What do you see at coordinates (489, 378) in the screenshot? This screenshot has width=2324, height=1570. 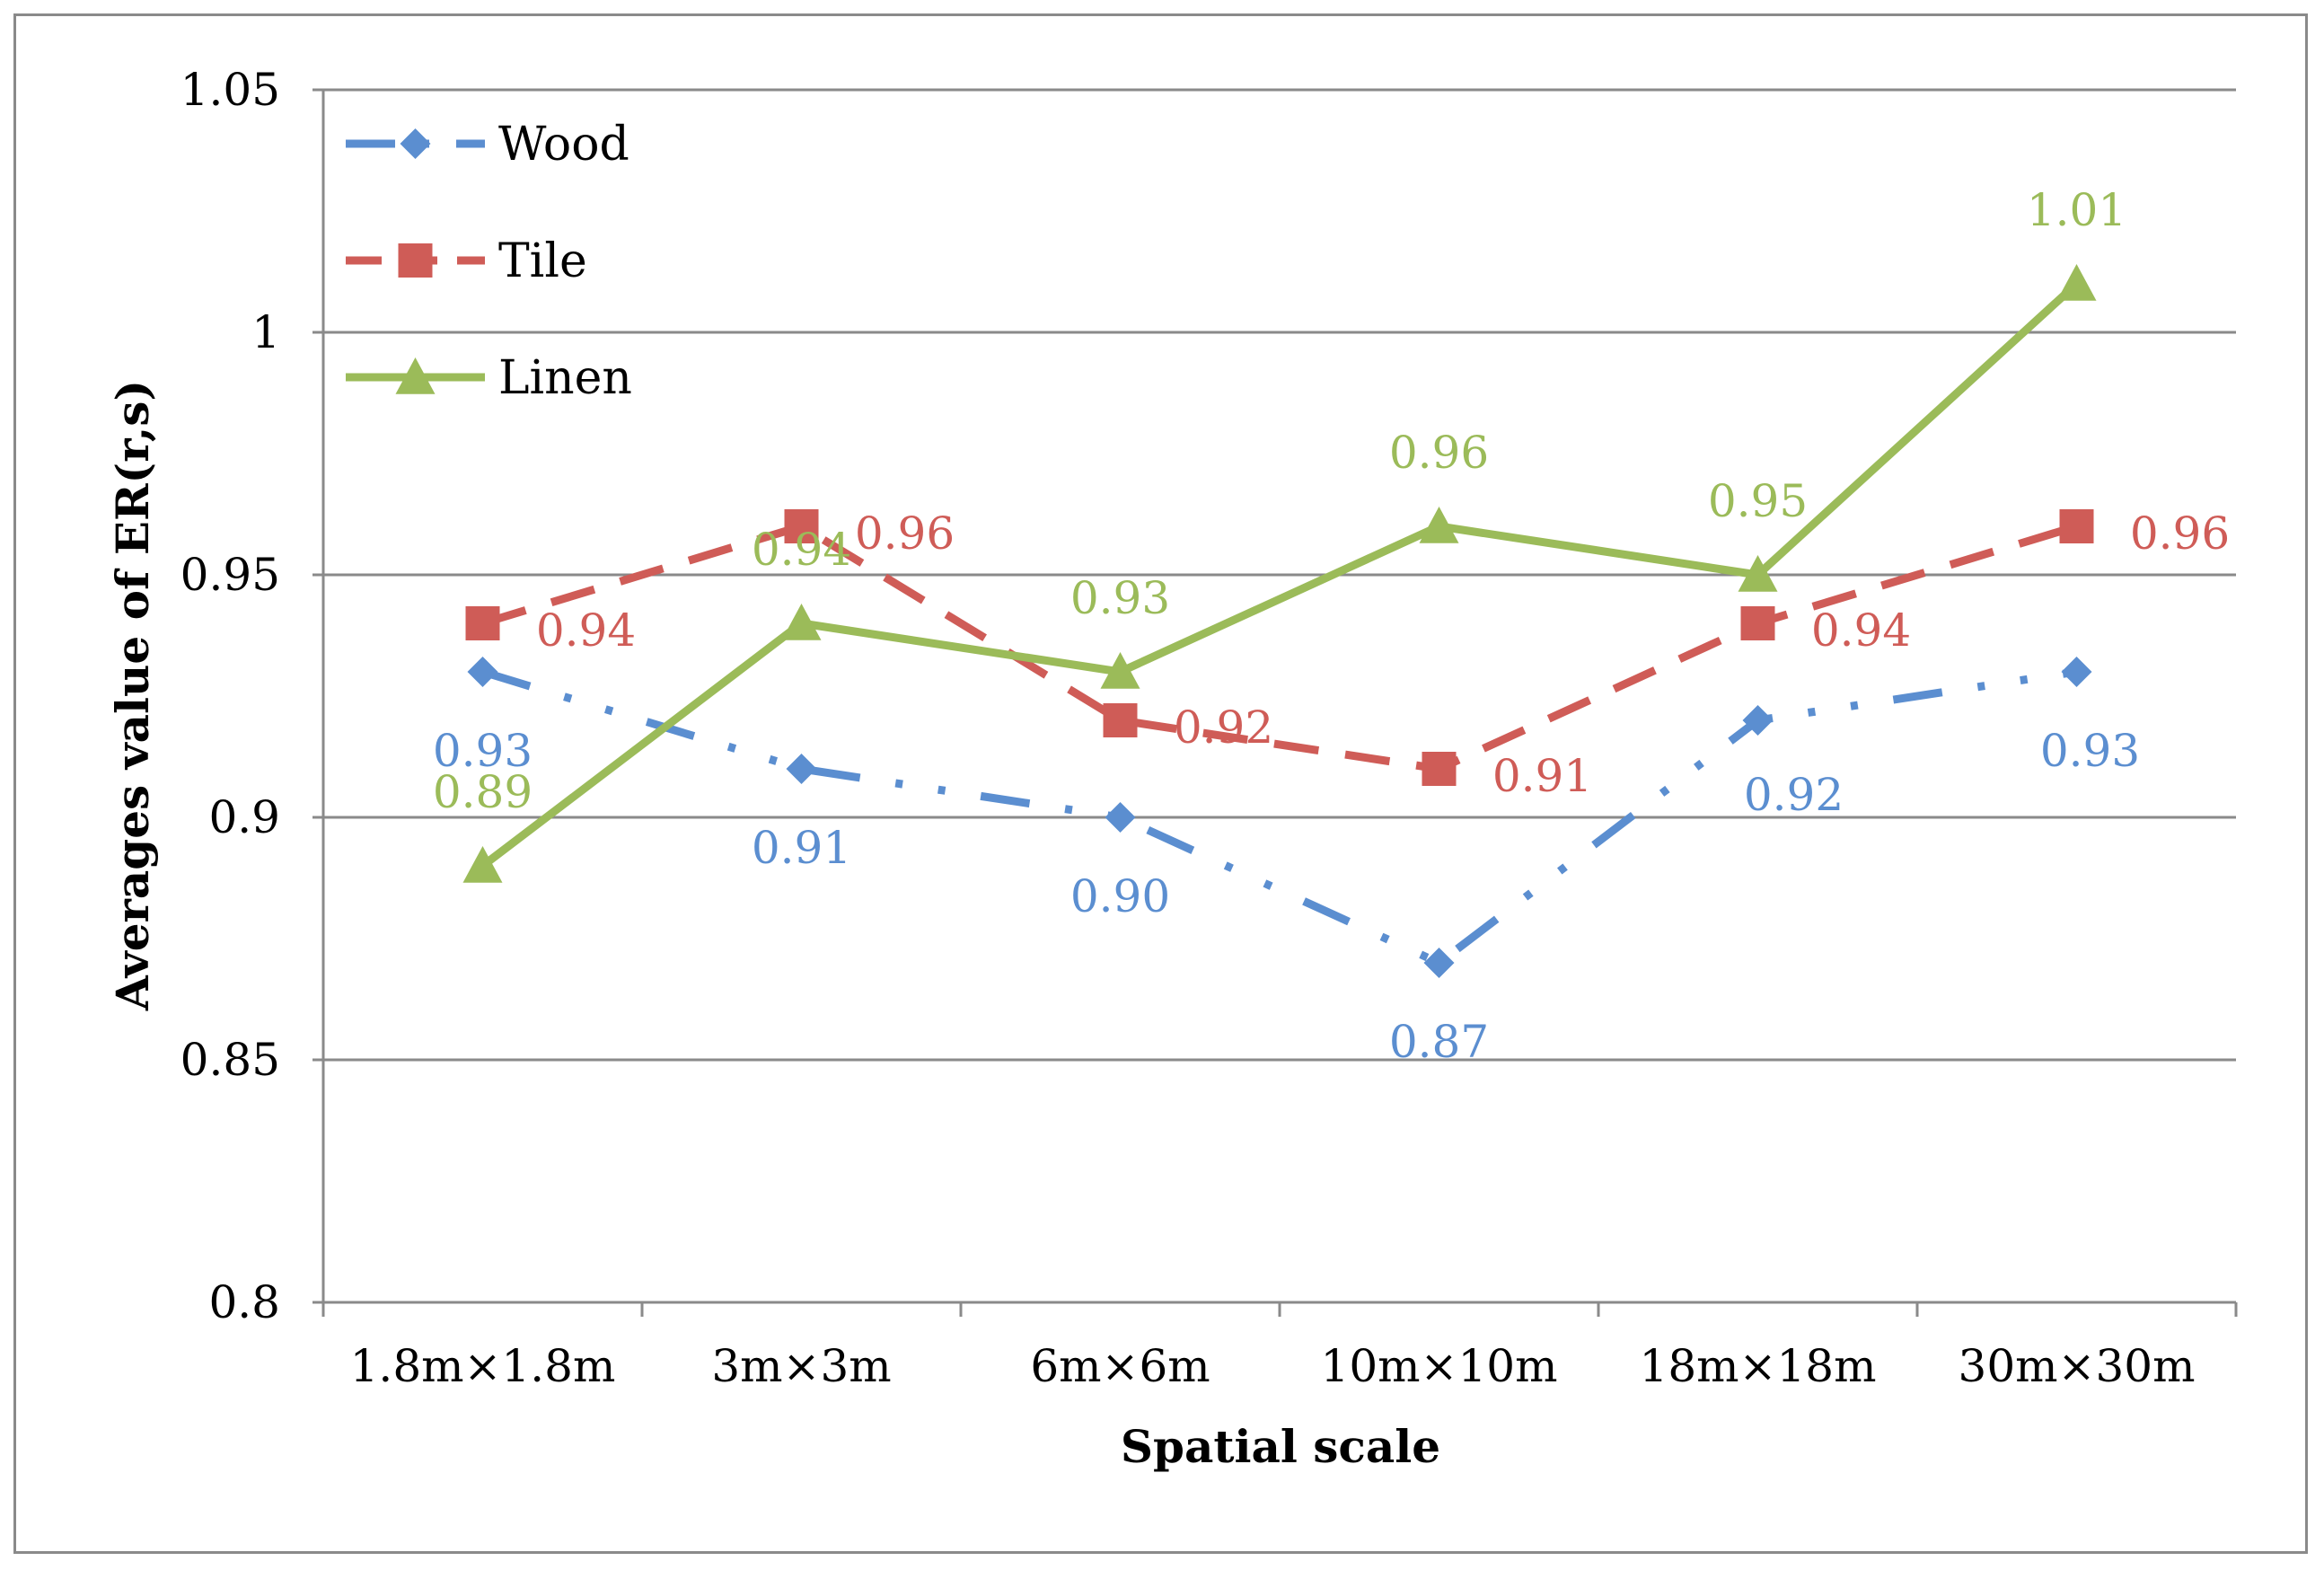 I see `legend-entry-linen: Linen` at bounding box center [489, 378].